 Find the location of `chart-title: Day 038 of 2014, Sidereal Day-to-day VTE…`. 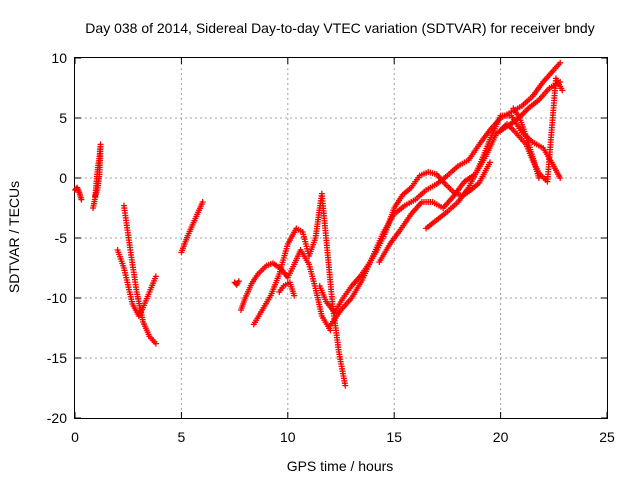

chart-title: Day 038 of 2014, Sidereal Day-to-day VTE… is located at coordinates (339, 28).